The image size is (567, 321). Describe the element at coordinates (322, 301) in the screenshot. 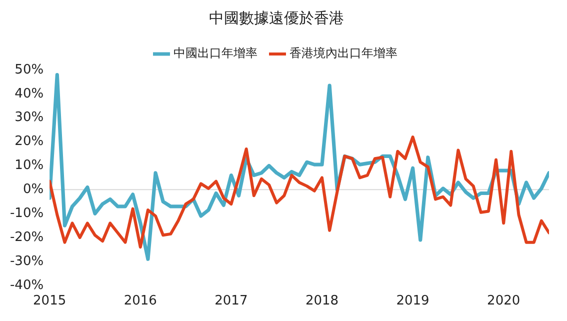

I see `x-tick-label: 2018` at that location.